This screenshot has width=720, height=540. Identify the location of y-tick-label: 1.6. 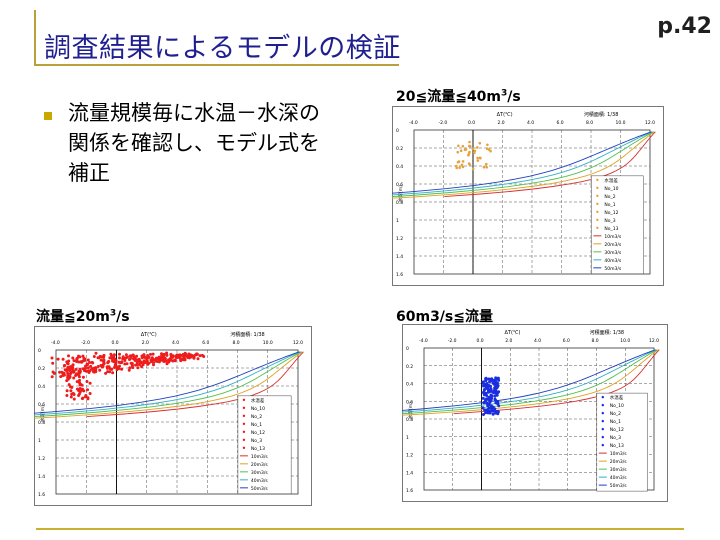
(41, 495).